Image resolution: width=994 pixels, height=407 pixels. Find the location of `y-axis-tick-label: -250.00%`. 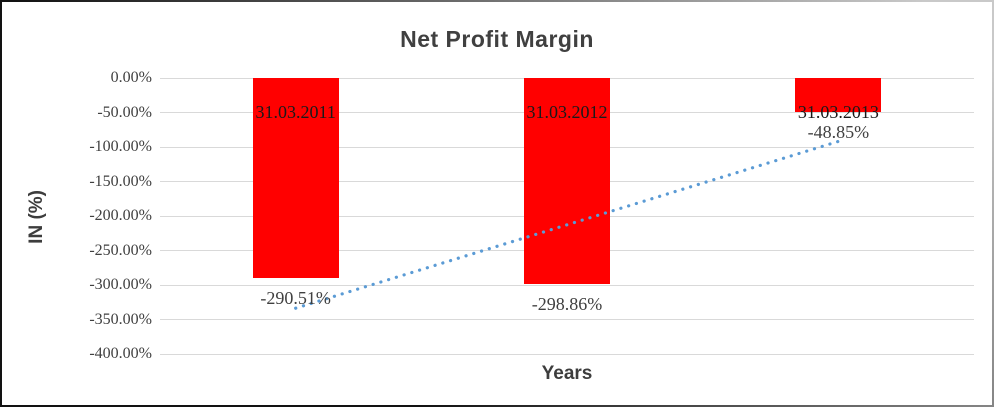

y-axis-tick-label: -250.00% is located at coordinates (120, 250).